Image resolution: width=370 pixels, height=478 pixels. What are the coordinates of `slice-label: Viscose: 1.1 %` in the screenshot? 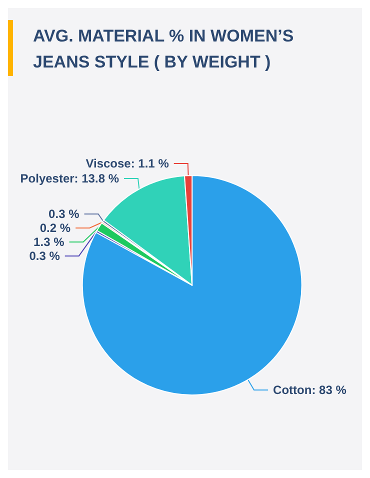 It's located at (128, 163).